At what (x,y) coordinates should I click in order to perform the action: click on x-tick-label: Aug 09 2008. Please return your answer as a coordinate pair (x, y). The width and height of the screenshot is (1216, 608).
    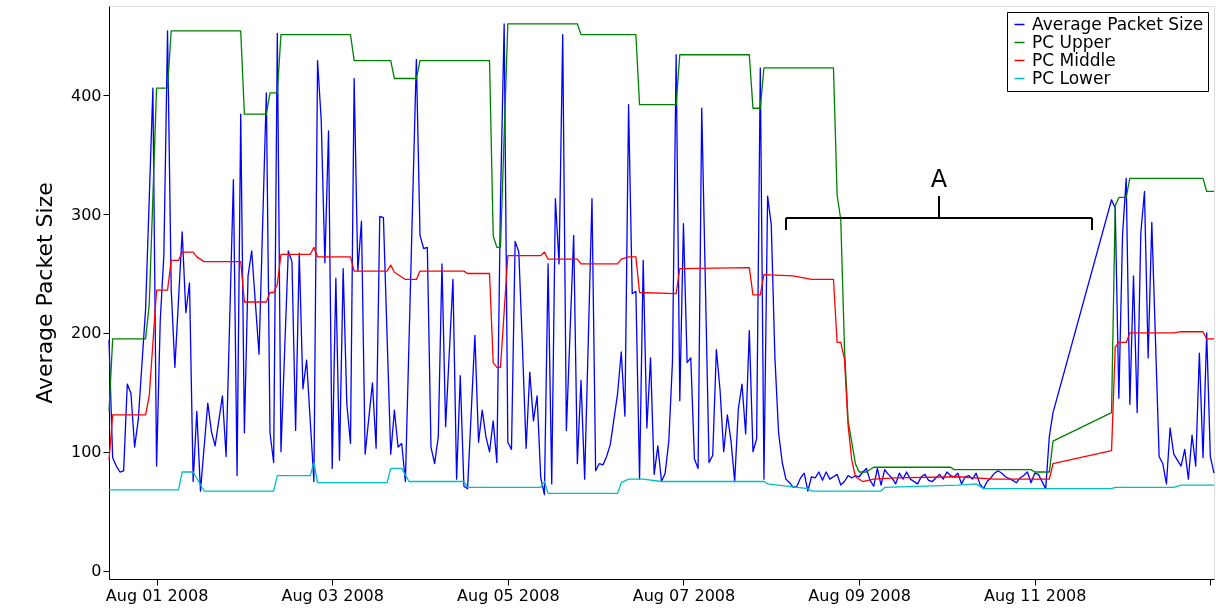
    Looking at the image, I should click on (859, 595).